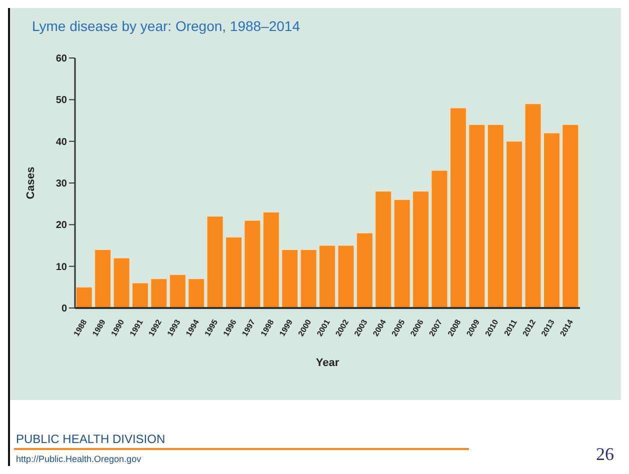 The image size is (629, 474). I want to click on y-tick-label: 50, so click(62, 100).